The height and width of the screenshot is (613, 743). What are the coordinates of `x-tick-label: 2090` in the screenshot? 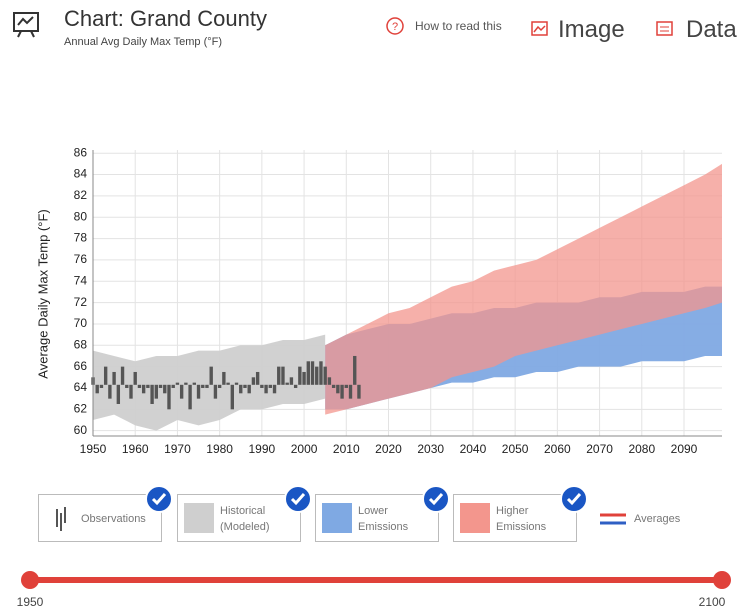 It's located at (684, 449).